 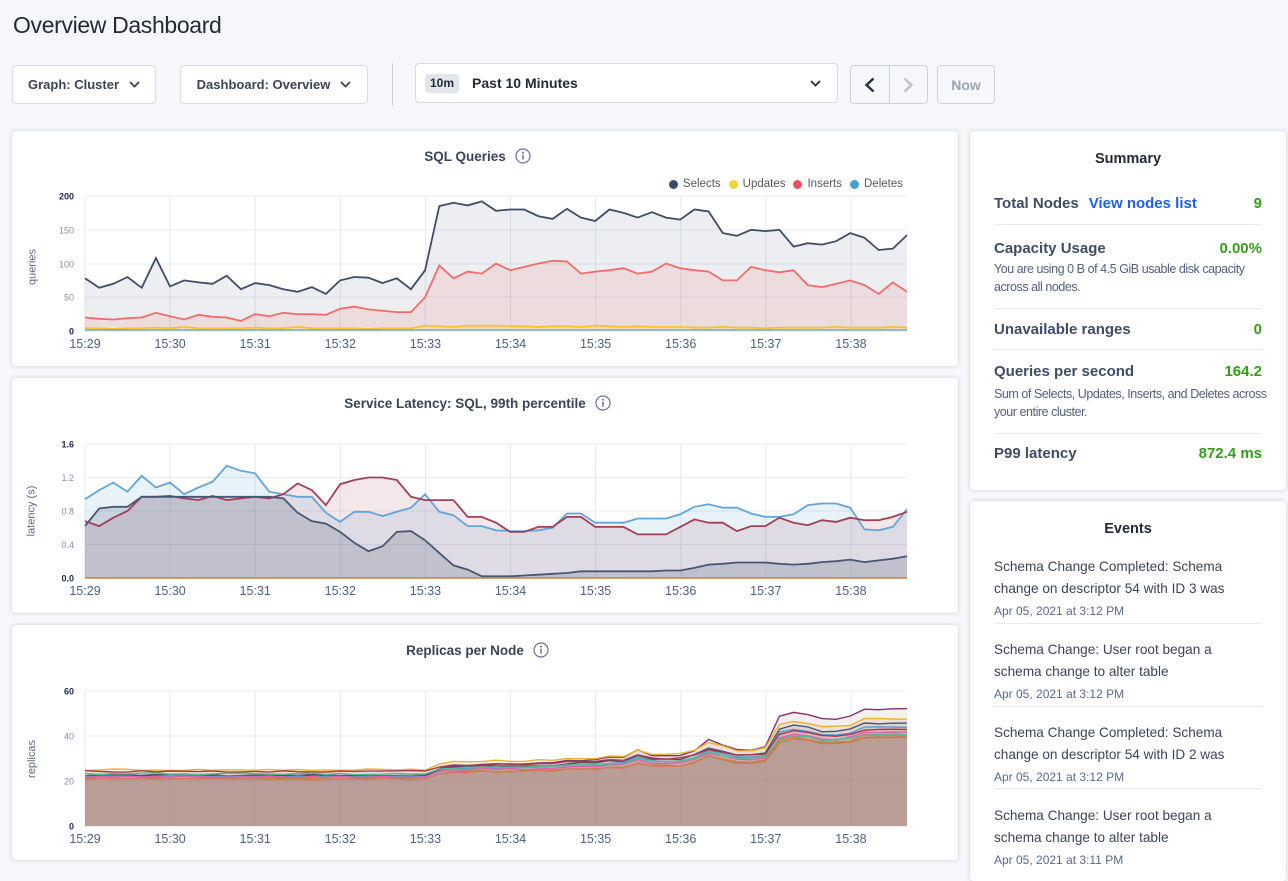 What do you see at coordinates (67, 512) in the screenshot?
I see `svg-text: 0.8` at bounding box center [67, 512].